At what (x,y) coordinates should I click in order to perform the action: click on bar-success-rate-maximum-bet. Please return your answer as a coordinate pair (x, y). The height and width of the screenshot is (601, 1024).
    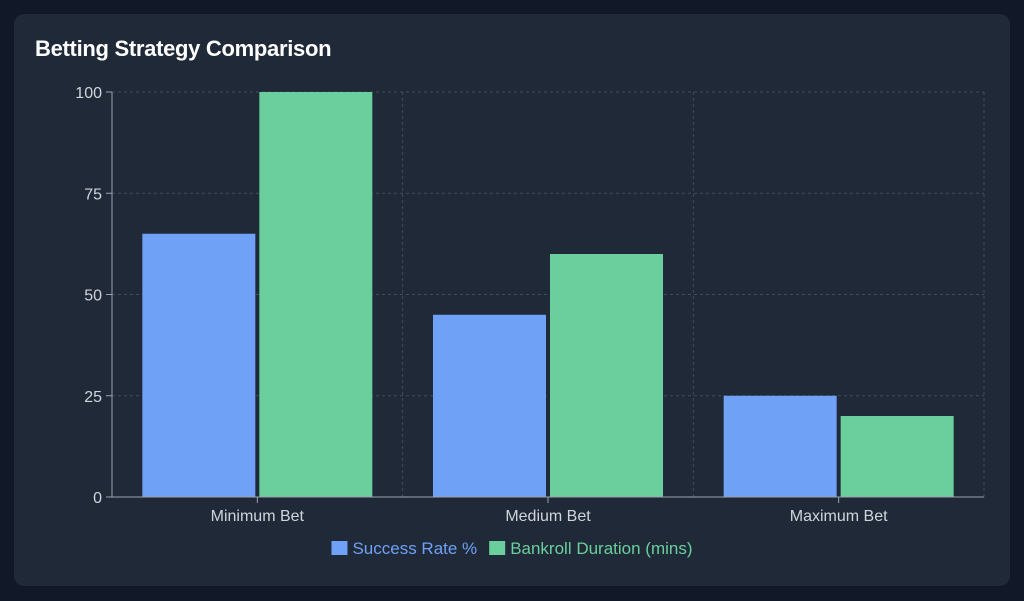
    Looking at the image, I should click on (780, 446).